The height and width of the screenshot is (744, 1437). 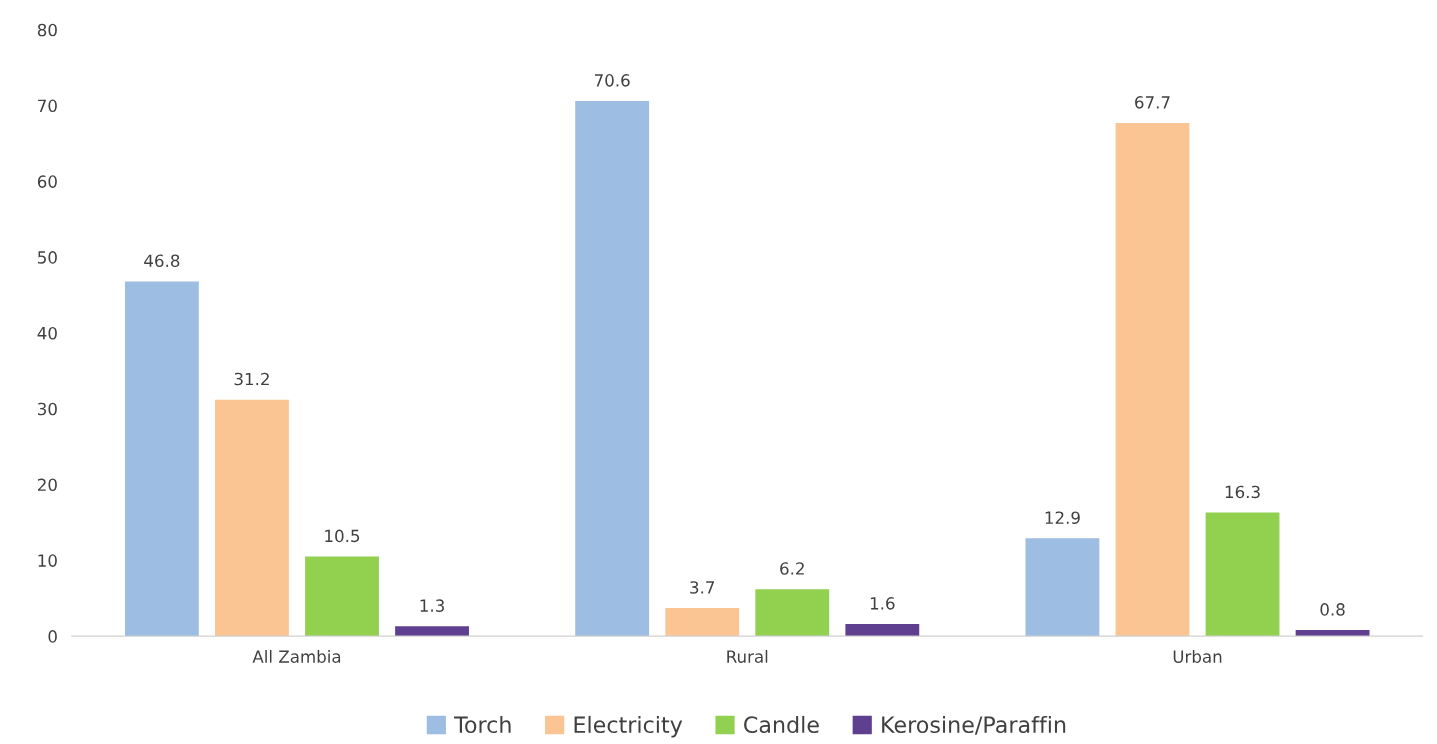 I want to click on data-label: 3.7, so click(x=702, y=587).